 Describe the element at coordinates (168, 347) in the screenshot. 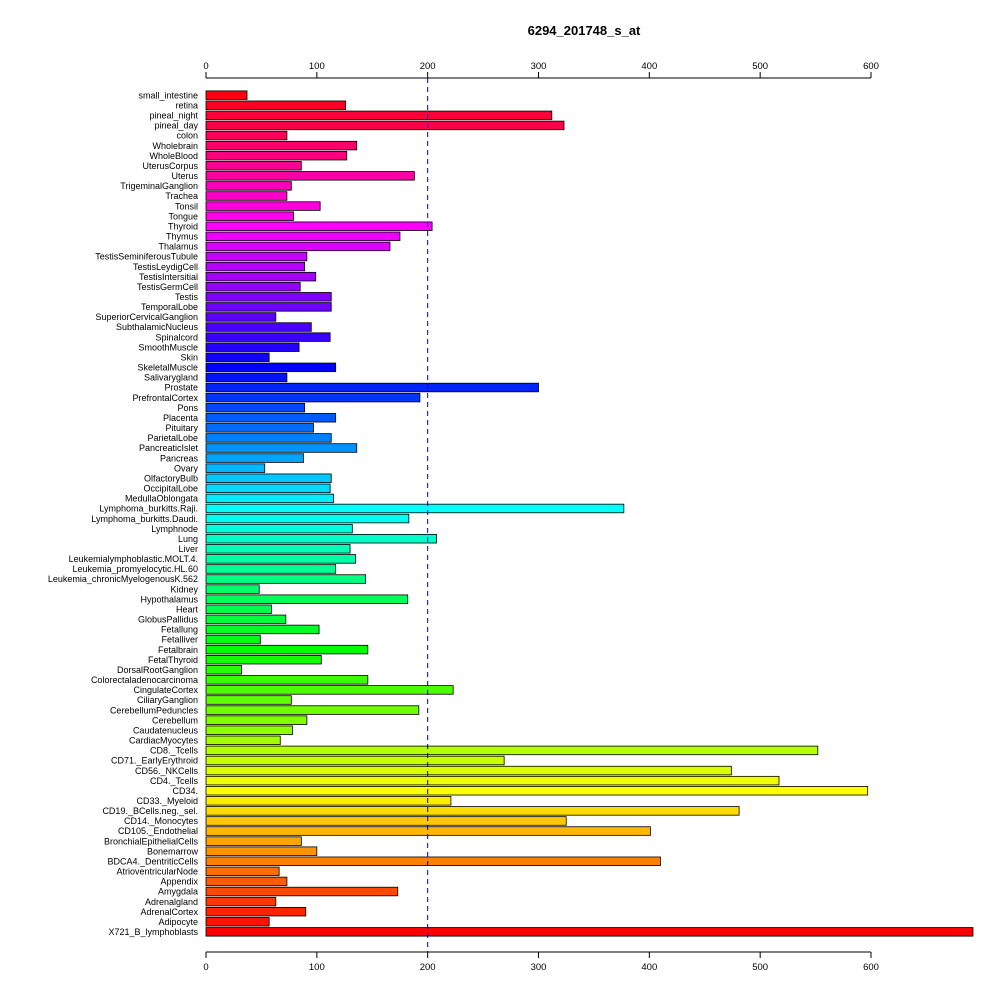

I see `category-label: SmoothMuscle` at that location.